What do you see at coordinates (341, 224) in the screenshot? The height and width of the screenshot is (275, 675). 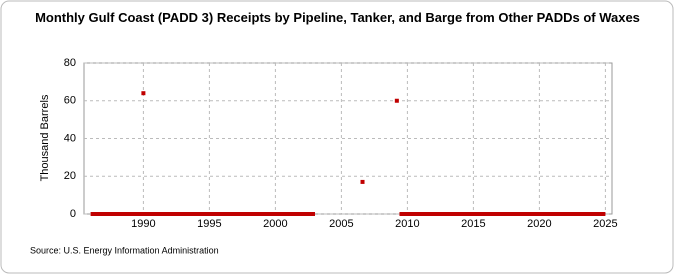 I see `x-tick-label: 2005` at bounding box center [341, 224].